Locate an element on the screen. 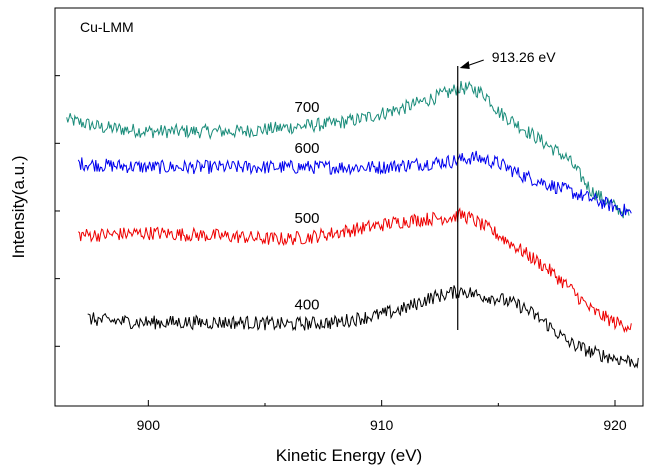 Image resolution: width=650 pixels, height=468 pixels. x-axis-title: Kinetic Energy (eV) is located at coordinates (349, 455).